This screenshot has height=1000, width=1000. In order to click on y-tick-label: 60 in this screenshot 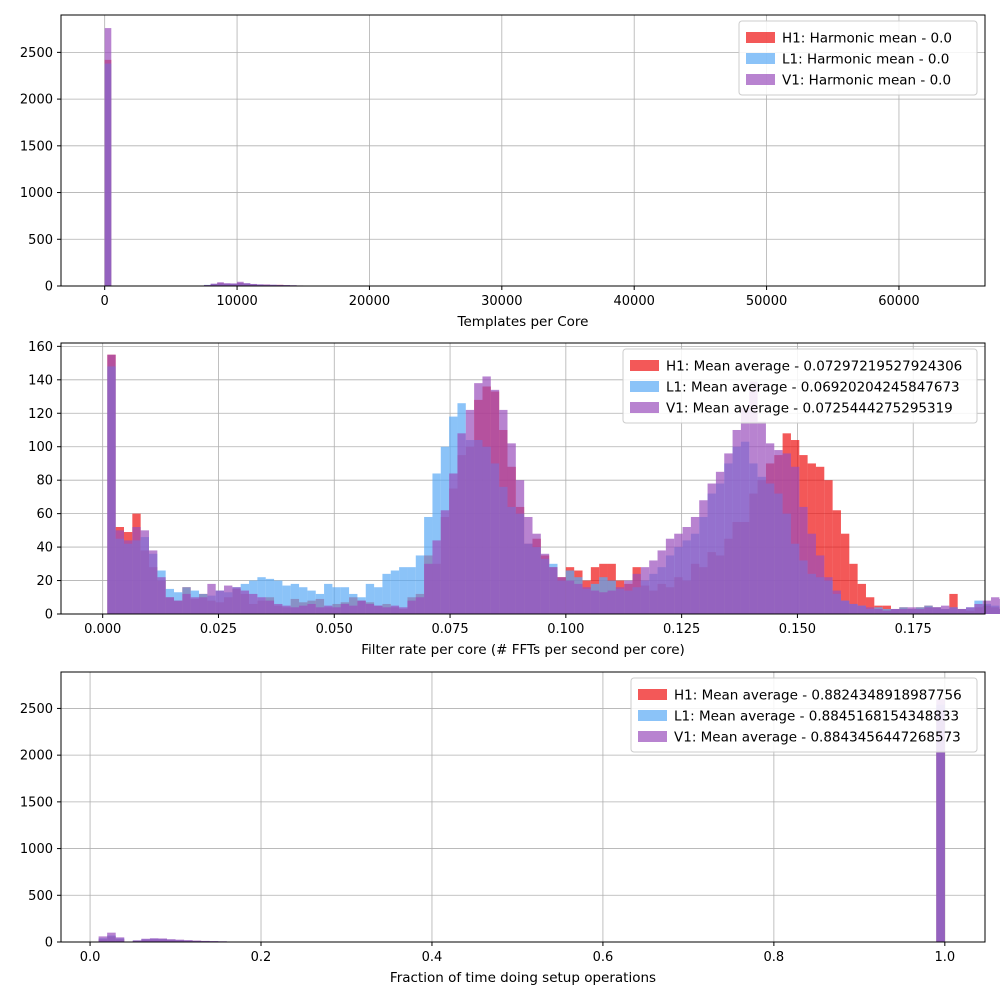, I will do `click(44, 514)`.